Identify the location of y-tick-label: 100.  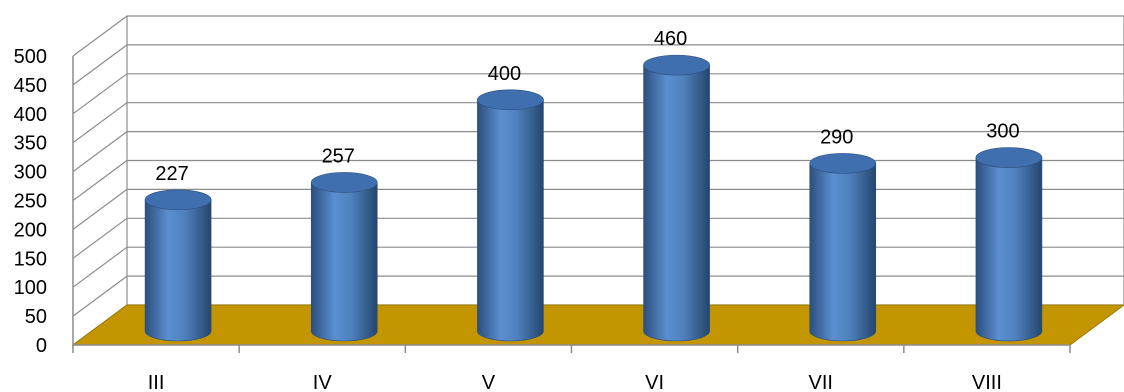
(30, 288).